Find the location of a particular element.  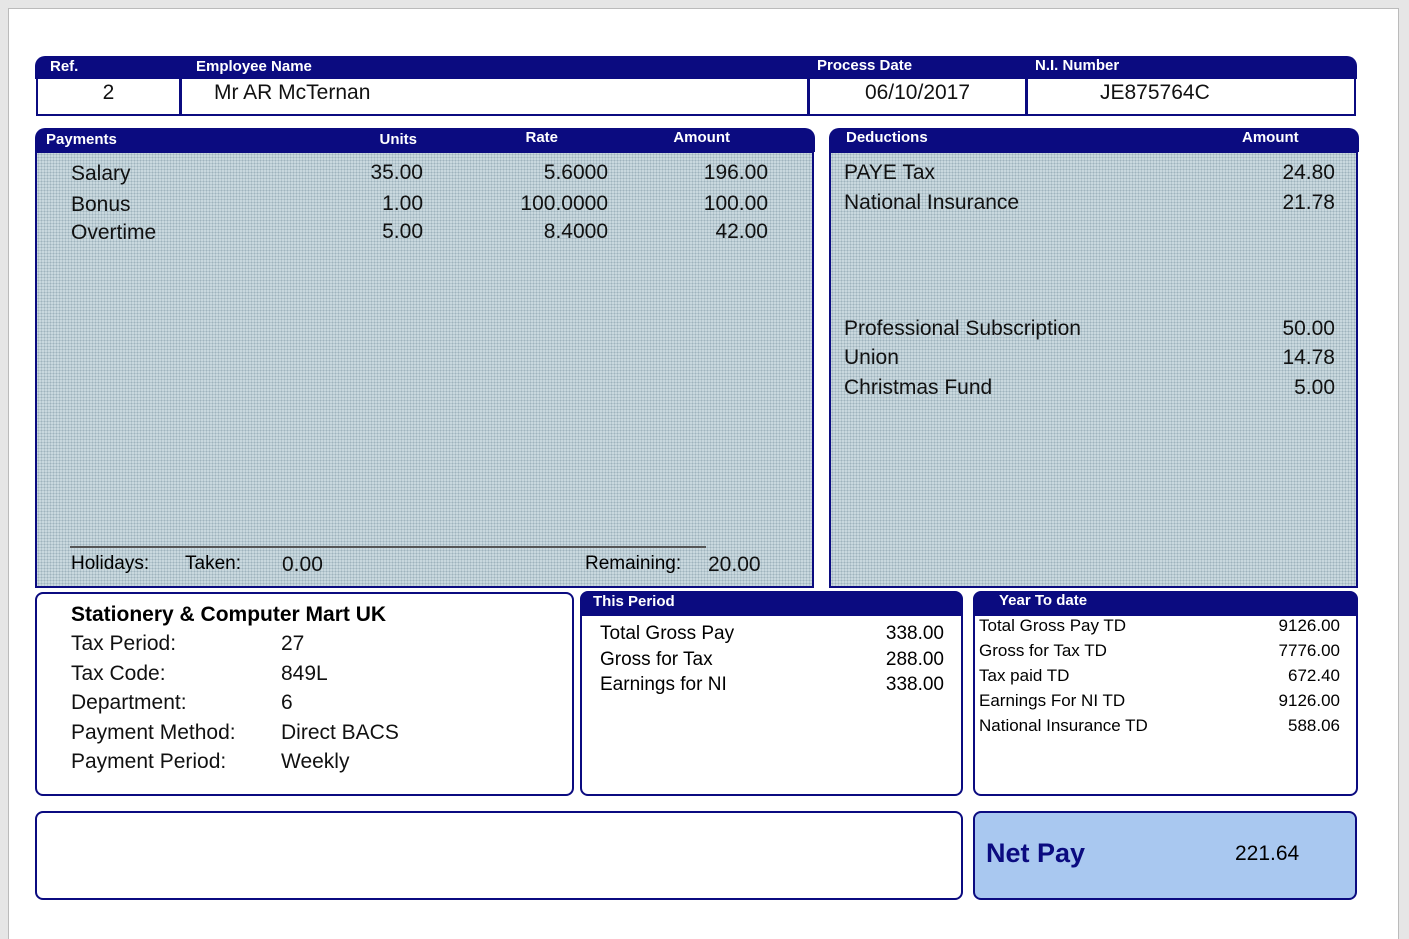

deduction-name: National Insurance is located at coordinates (932, 202).